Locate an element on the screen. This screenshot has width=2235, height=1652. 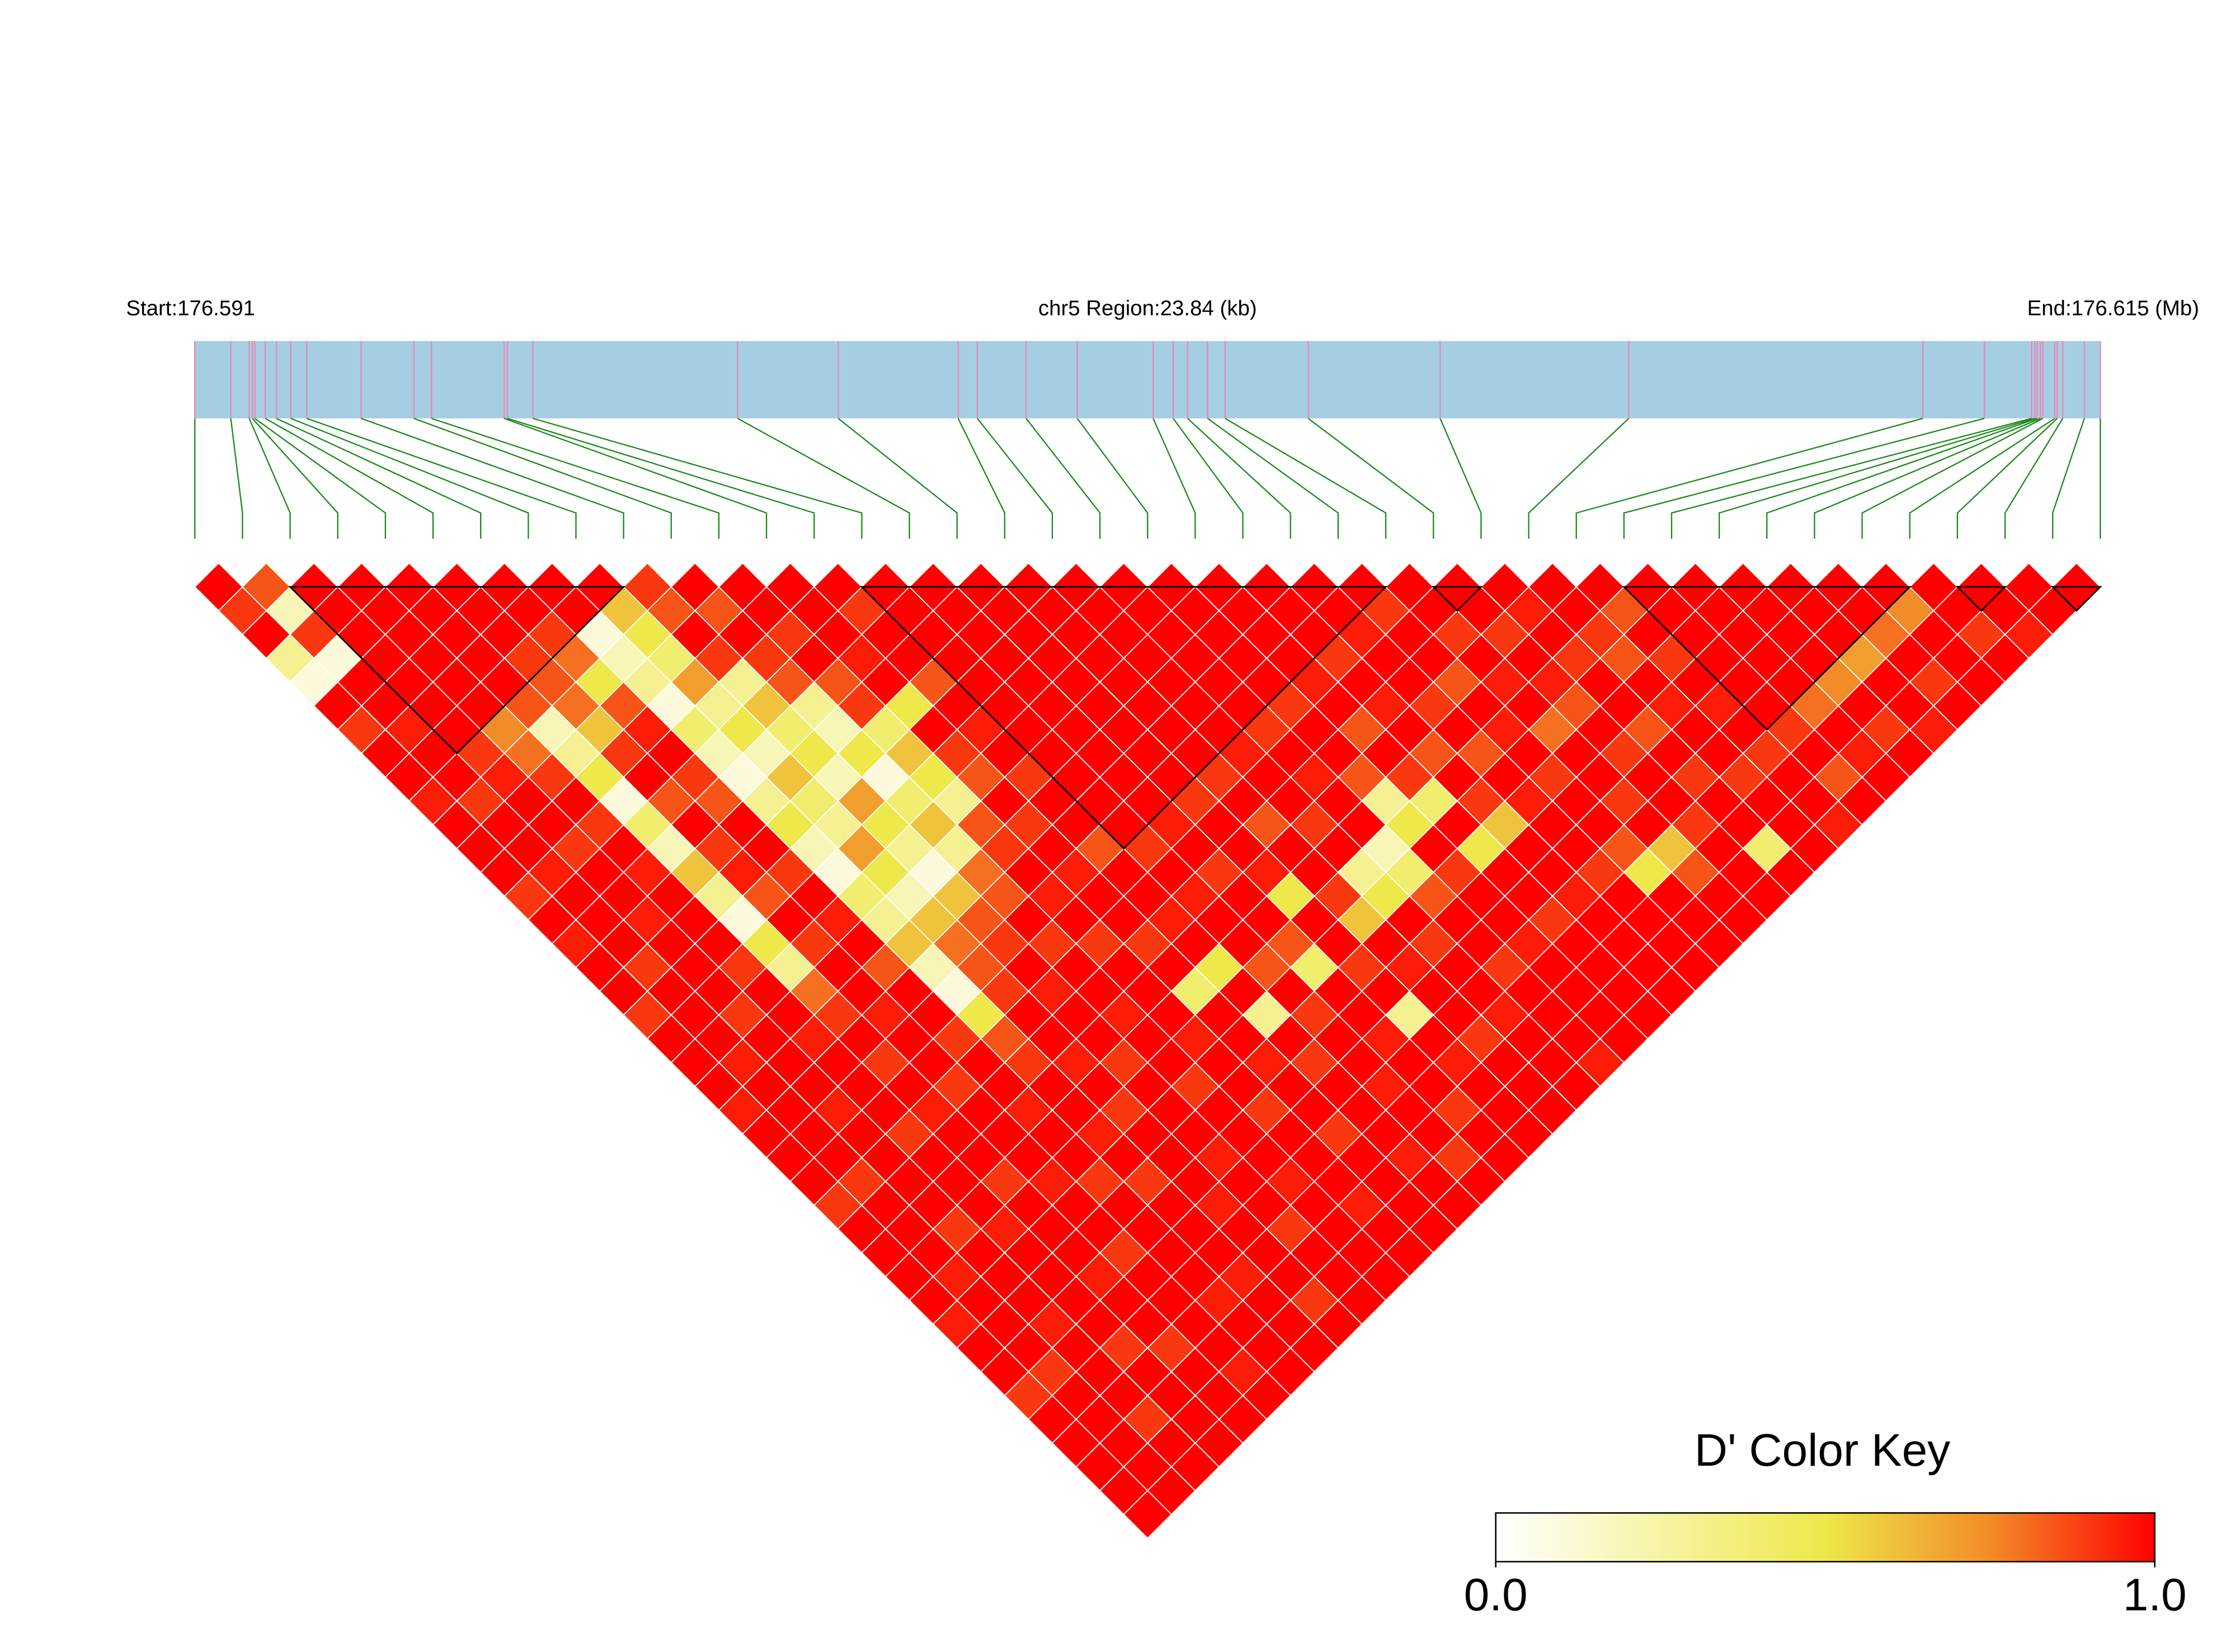
region-label: chr5 Region:23.84 (kb) is located at coordinates (1147, 308).